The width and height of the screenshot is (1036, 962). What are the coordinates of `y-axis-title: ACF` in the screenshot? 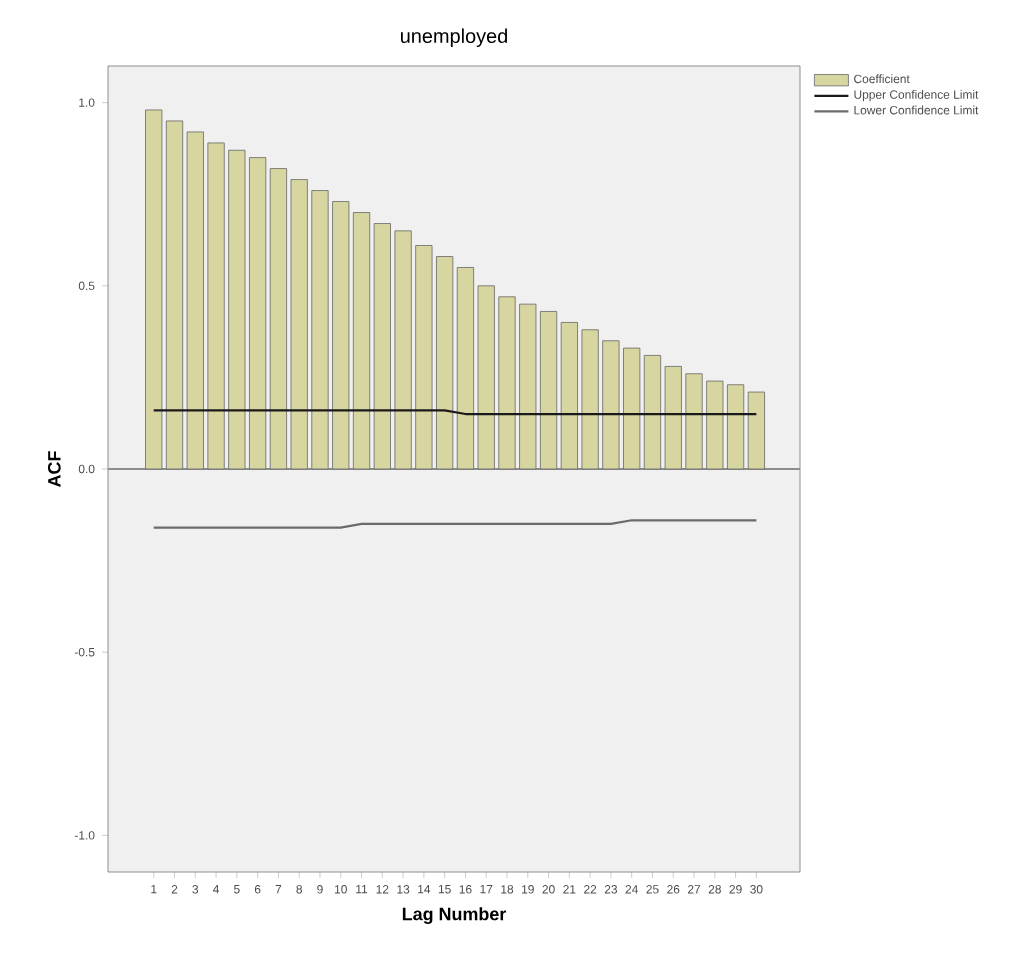 It's located at (54, 469).